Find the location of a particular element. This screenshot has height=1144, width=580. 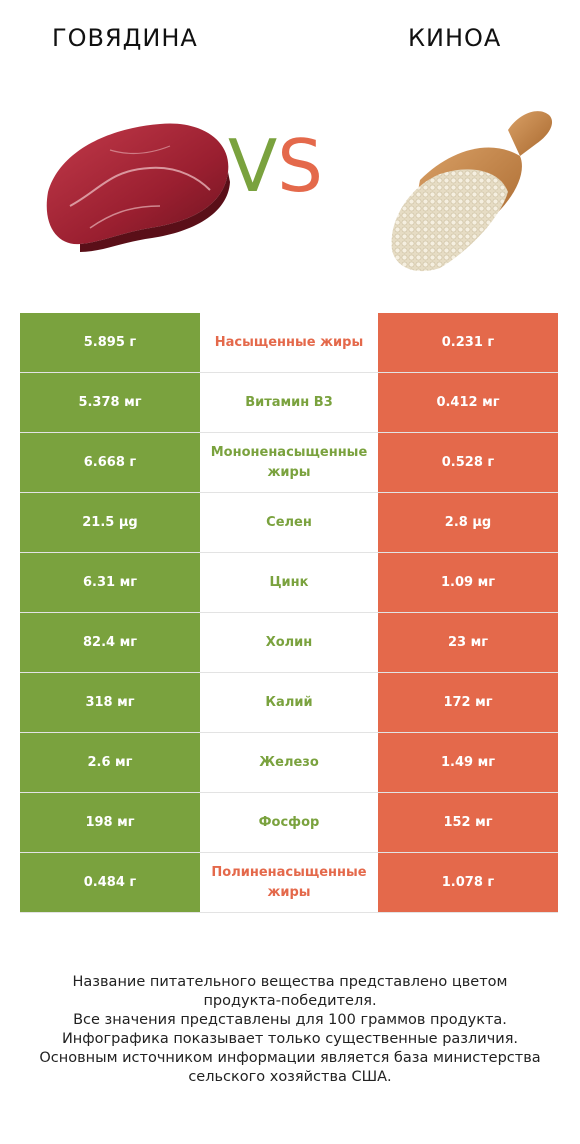

nutrient-label: Калий is located at coordinates (289, 702).